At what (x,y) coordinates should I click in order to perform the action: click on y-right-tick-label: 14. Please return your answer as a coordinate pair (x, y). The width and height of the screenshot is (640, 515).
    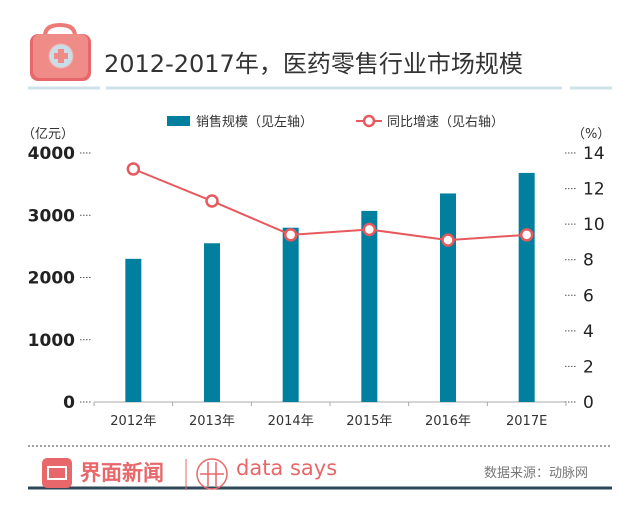
    Looking at the image, I should click on (594, 154).